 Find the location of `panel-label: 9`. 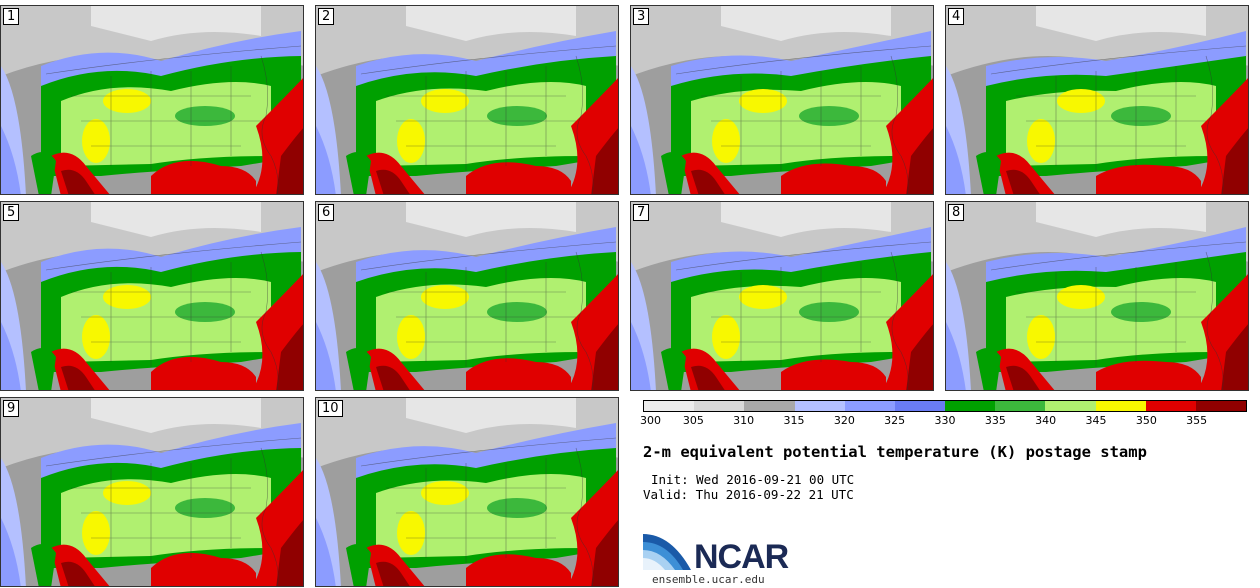

panel-label: 9 is located at coordinates (11, 408).